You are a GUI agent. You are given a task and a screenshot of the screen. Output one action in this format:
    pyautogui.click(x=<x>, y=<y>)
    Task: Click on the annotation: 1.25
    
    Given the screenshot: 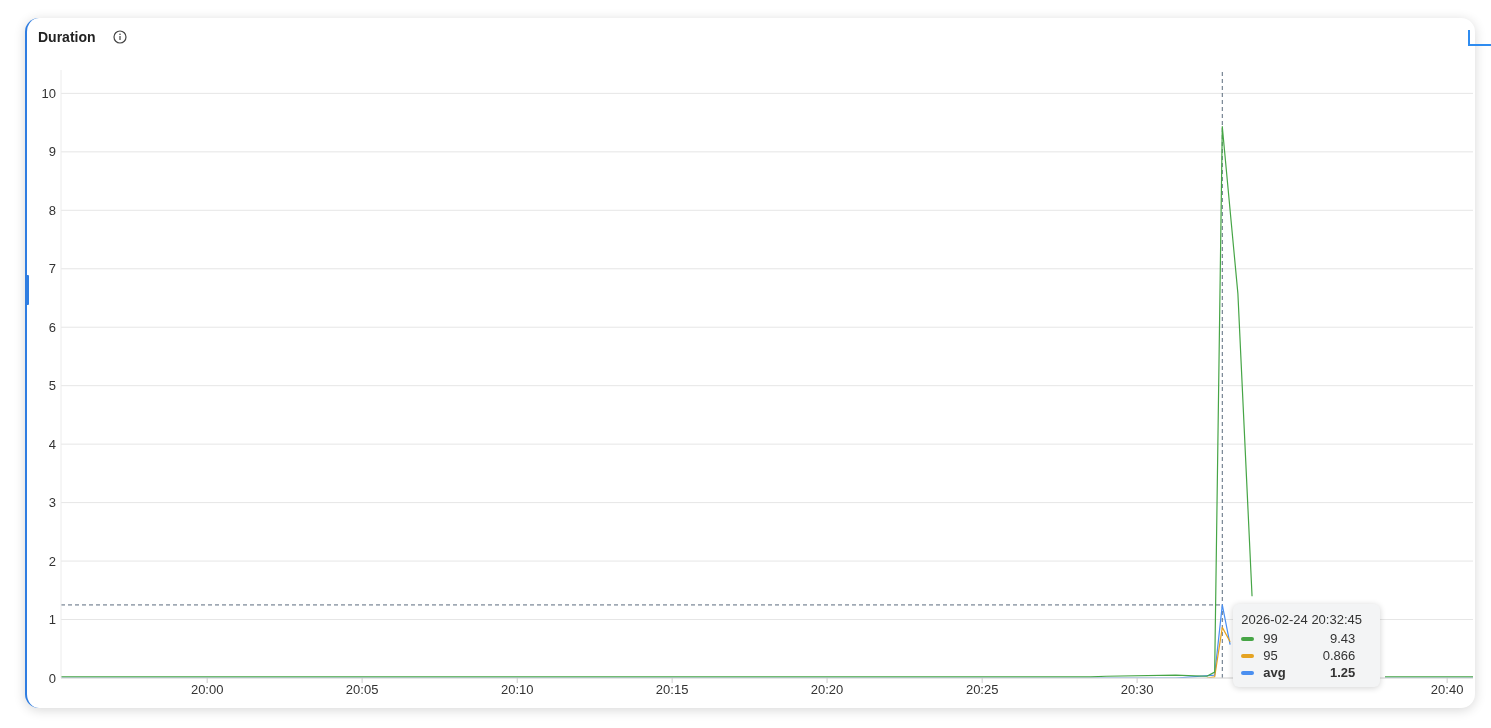 What is the action you would take?
    pyautogui.click(x=1342, y=672)
    